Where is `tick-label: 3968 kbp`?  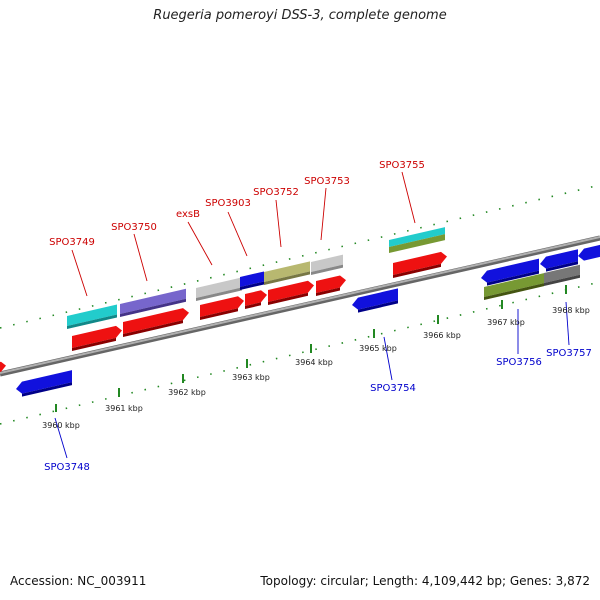
tick-label: 3968 kbp is located at coordinates (571, 310).